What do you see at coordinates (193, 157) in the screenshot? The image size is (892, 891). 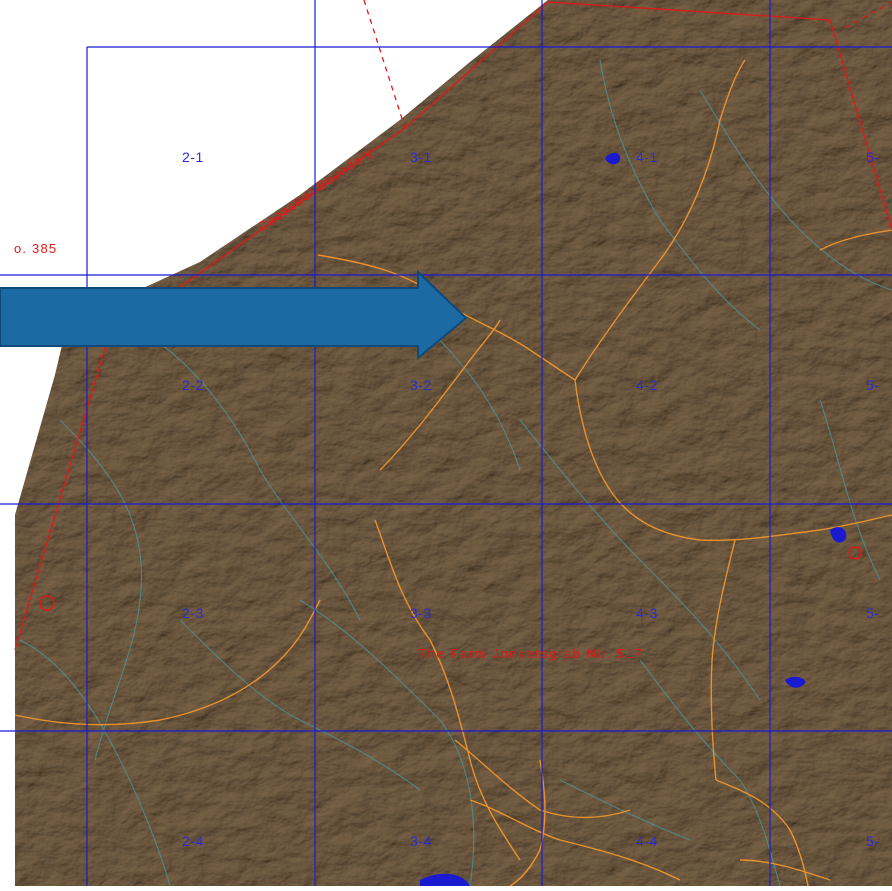 I see `grid-cell-label: 2-1` at bounding box center [193, 157].